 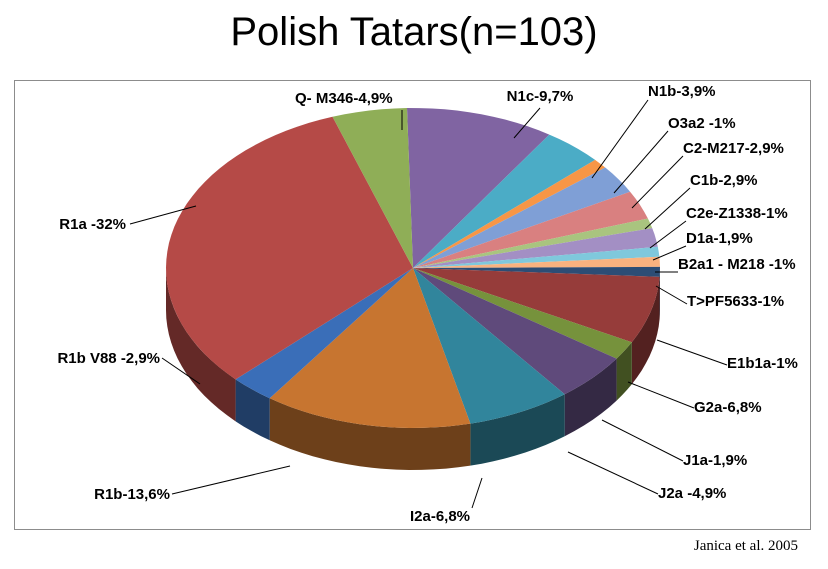 What do you see at coordinates (728, 407) in the screenshot?
I see `slice-label-g2a-6-8: G2a-6,8%` at bounding box center [728, 407].